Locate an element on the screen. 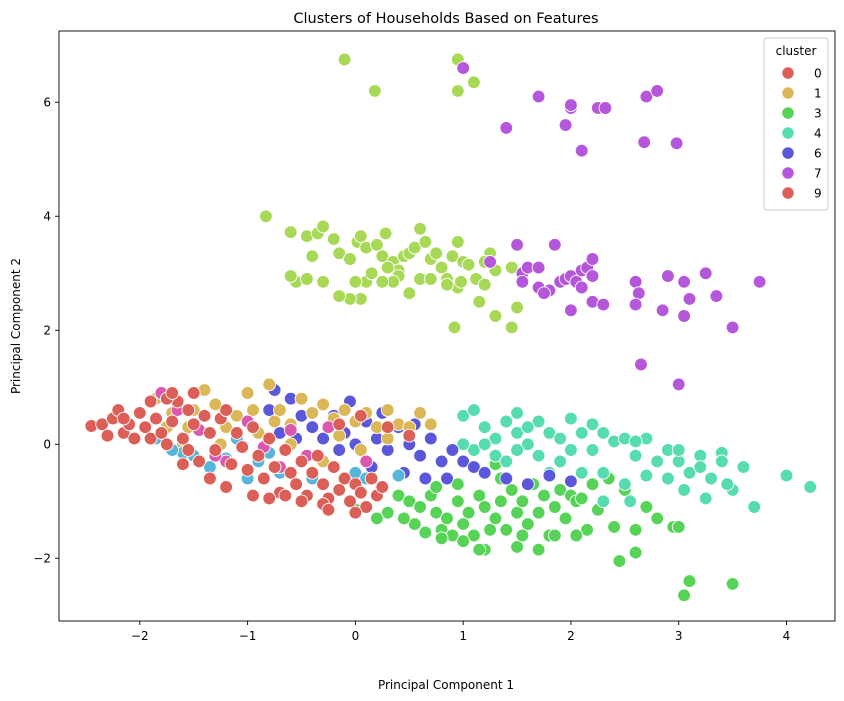 Image resolution: width=844 pixels, height=701 pixels. x-tick-label: 3 is located at coordinates (679, 636).